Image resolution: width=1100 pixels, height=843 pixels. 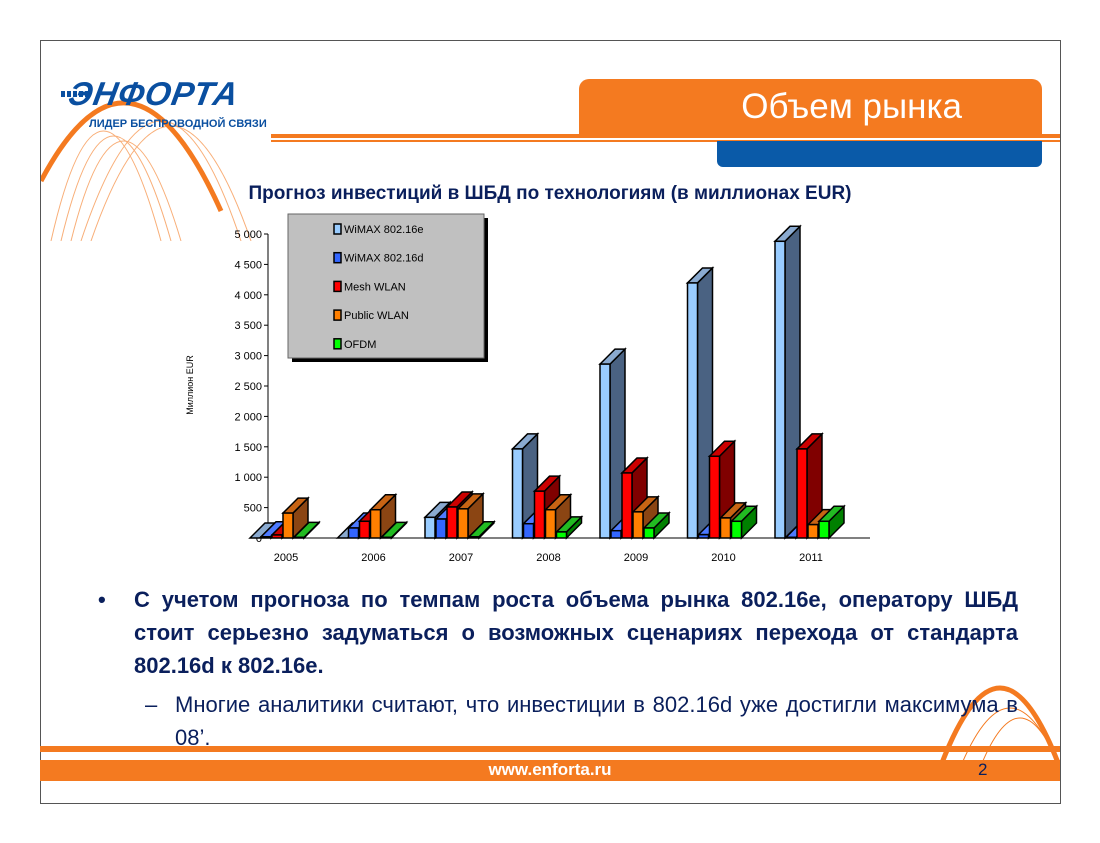 What do you see at coordinates (248, 296) in the screenshot?
I see `y-tick-label: 4 000` at bounding box center [248, 296].